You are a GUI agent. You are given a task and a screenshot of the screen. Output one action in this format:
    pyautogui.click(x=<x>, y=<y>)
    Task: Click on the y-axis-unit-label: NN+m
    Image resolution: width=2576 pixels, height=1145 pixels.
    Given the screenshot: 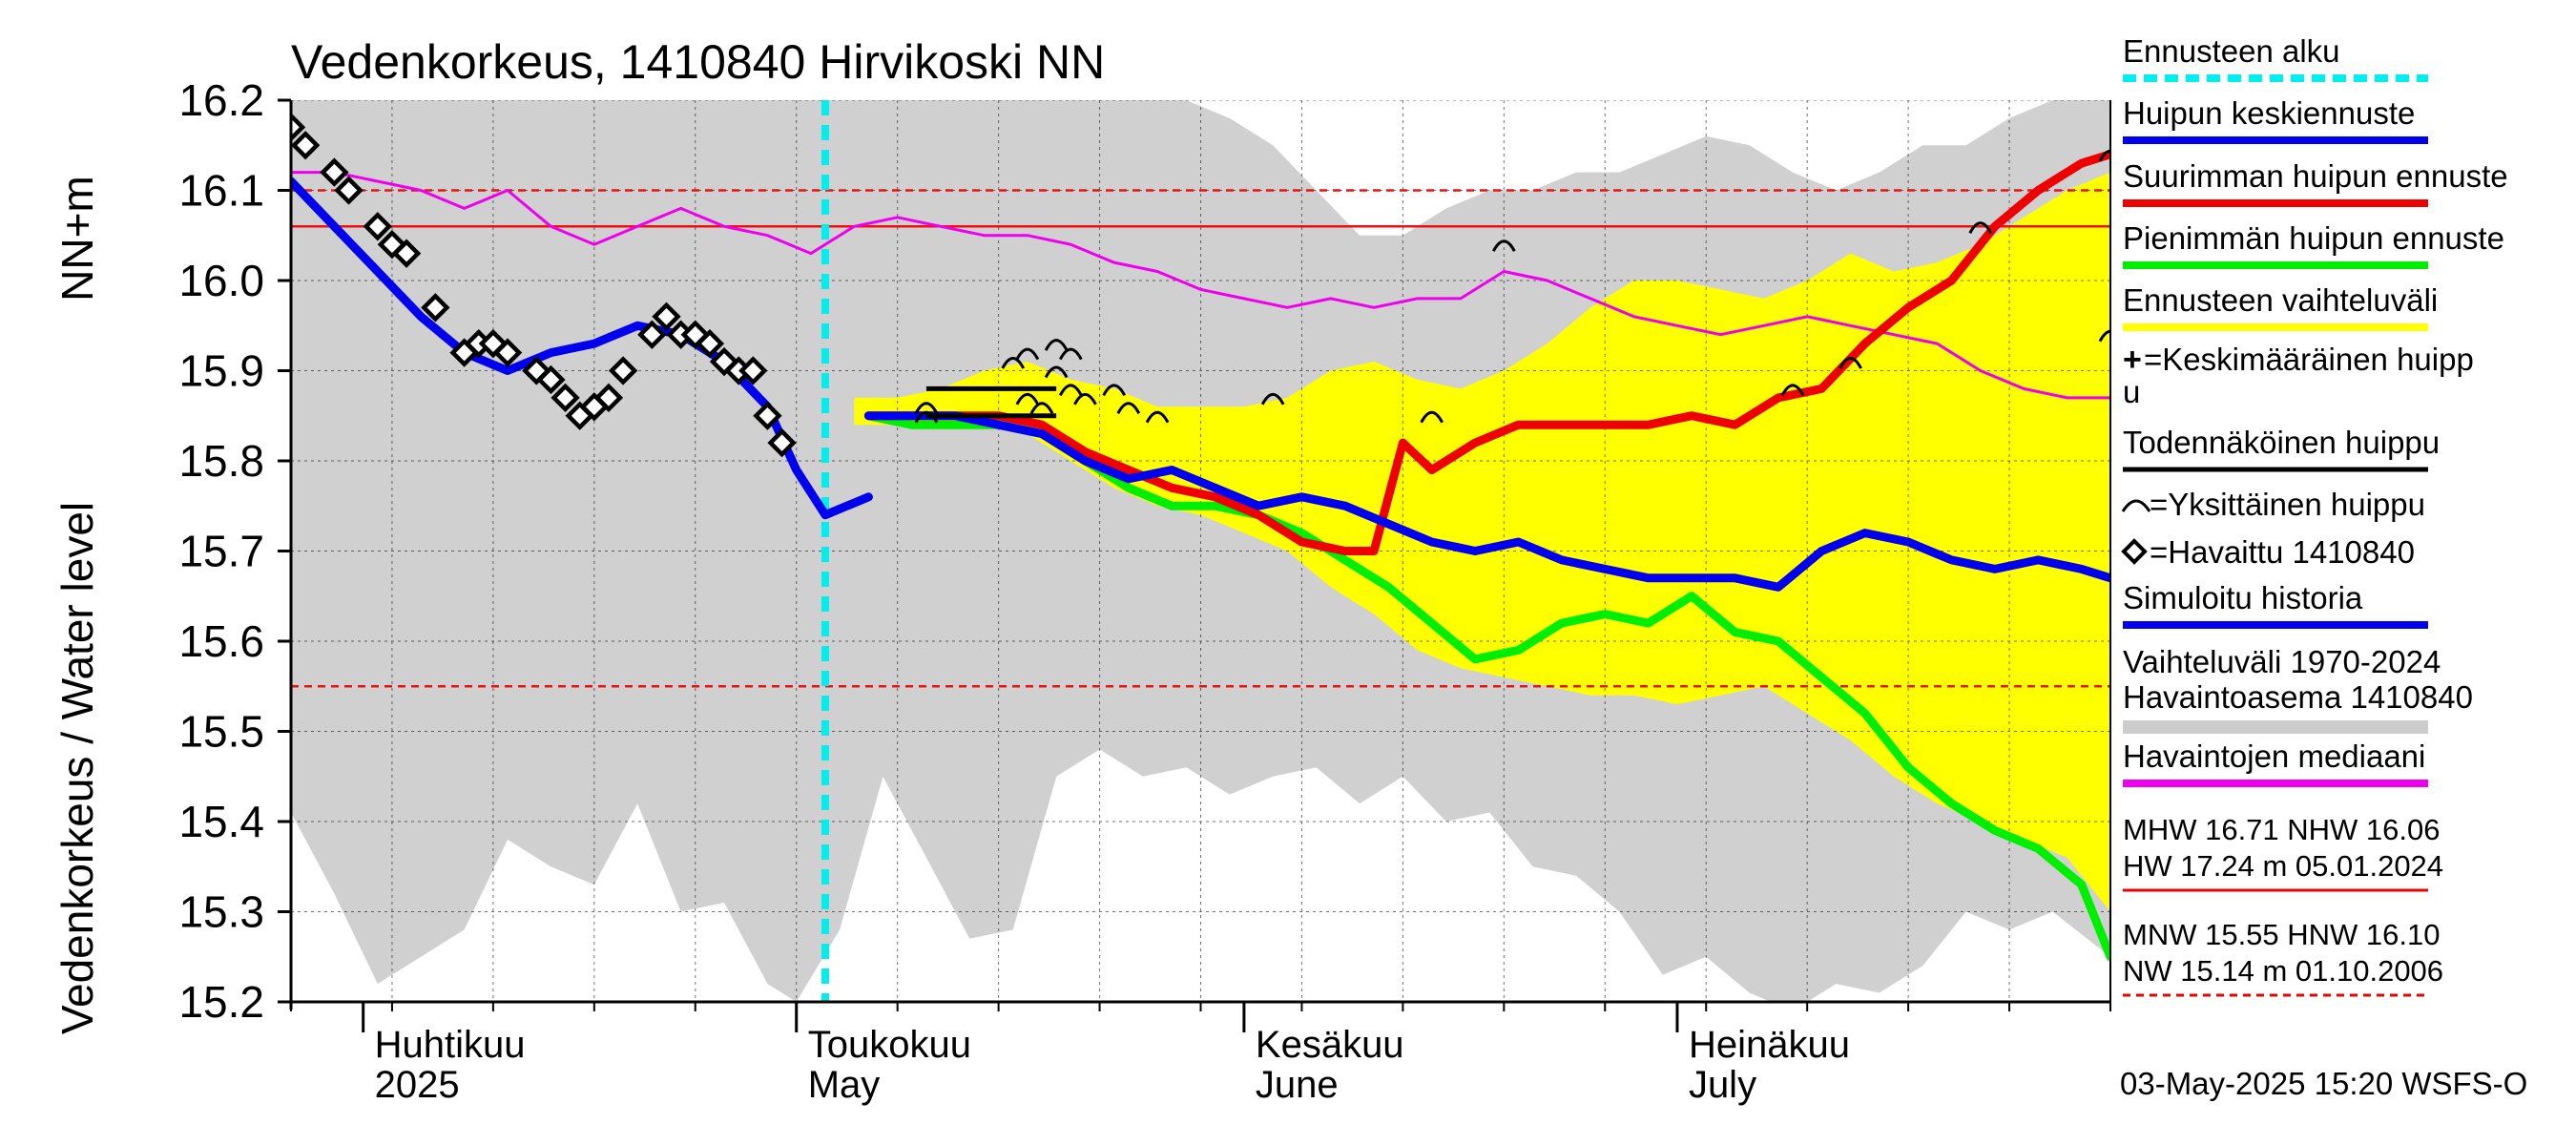 What is the action you would take?
    pyautogui.click(x=77, y=239)
    